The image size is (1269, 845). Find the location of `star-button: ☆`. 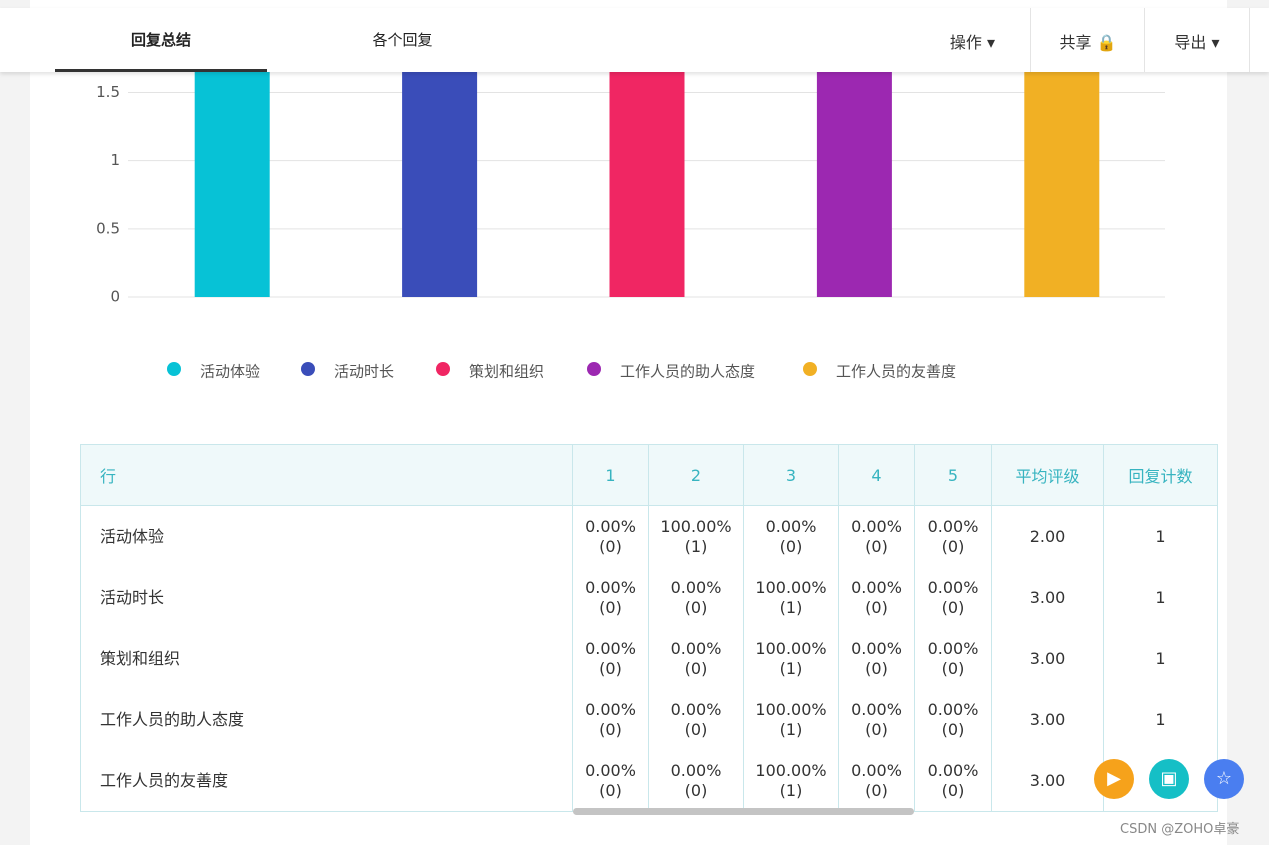

star-button: ☆ is located at coordinates (1224, 779).